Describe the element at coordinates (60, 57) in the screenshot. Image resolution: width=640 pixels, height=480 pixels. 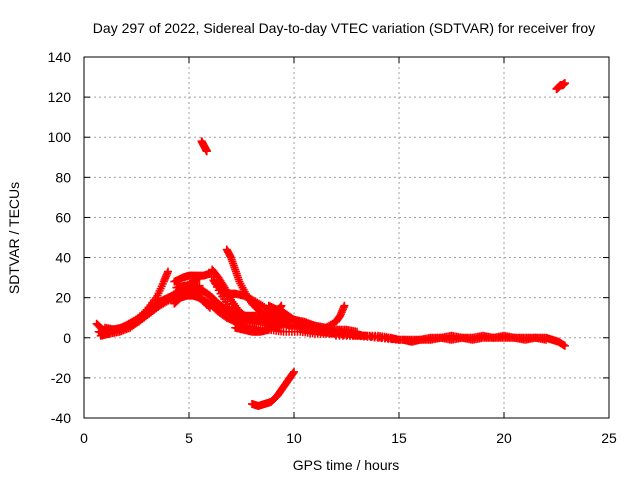
I see `y-tick-label: 140` at that location.